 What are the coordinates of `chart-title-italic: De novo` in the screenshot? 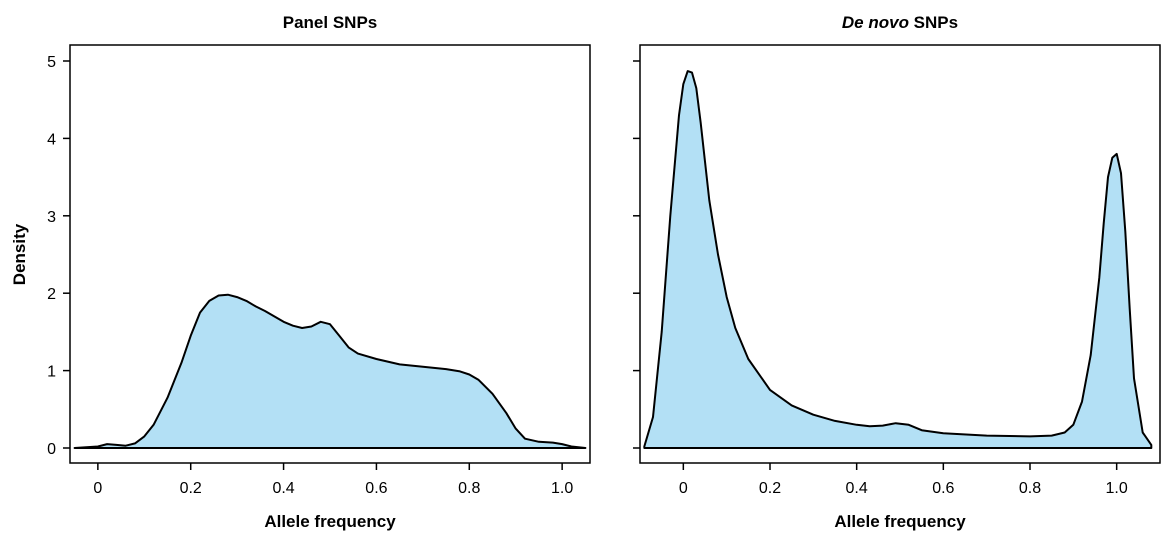 It's located at (875, 22).